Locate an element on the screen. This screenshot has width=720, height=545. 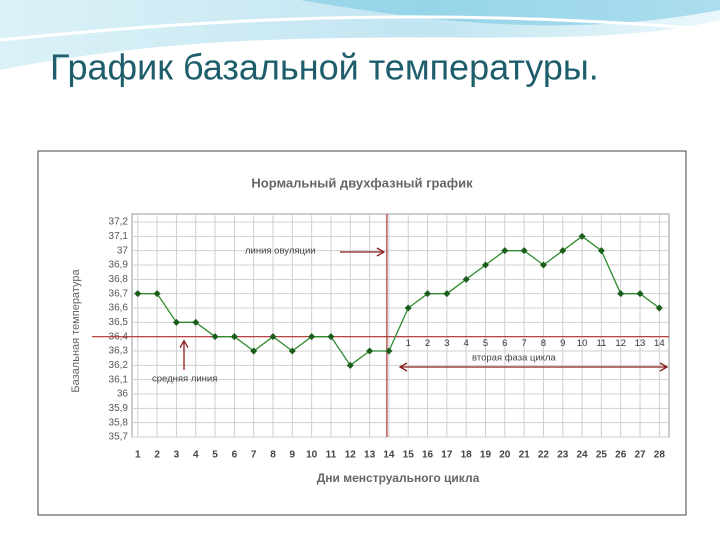
phase-day-number: 7 is located at coordinates (523, 343).